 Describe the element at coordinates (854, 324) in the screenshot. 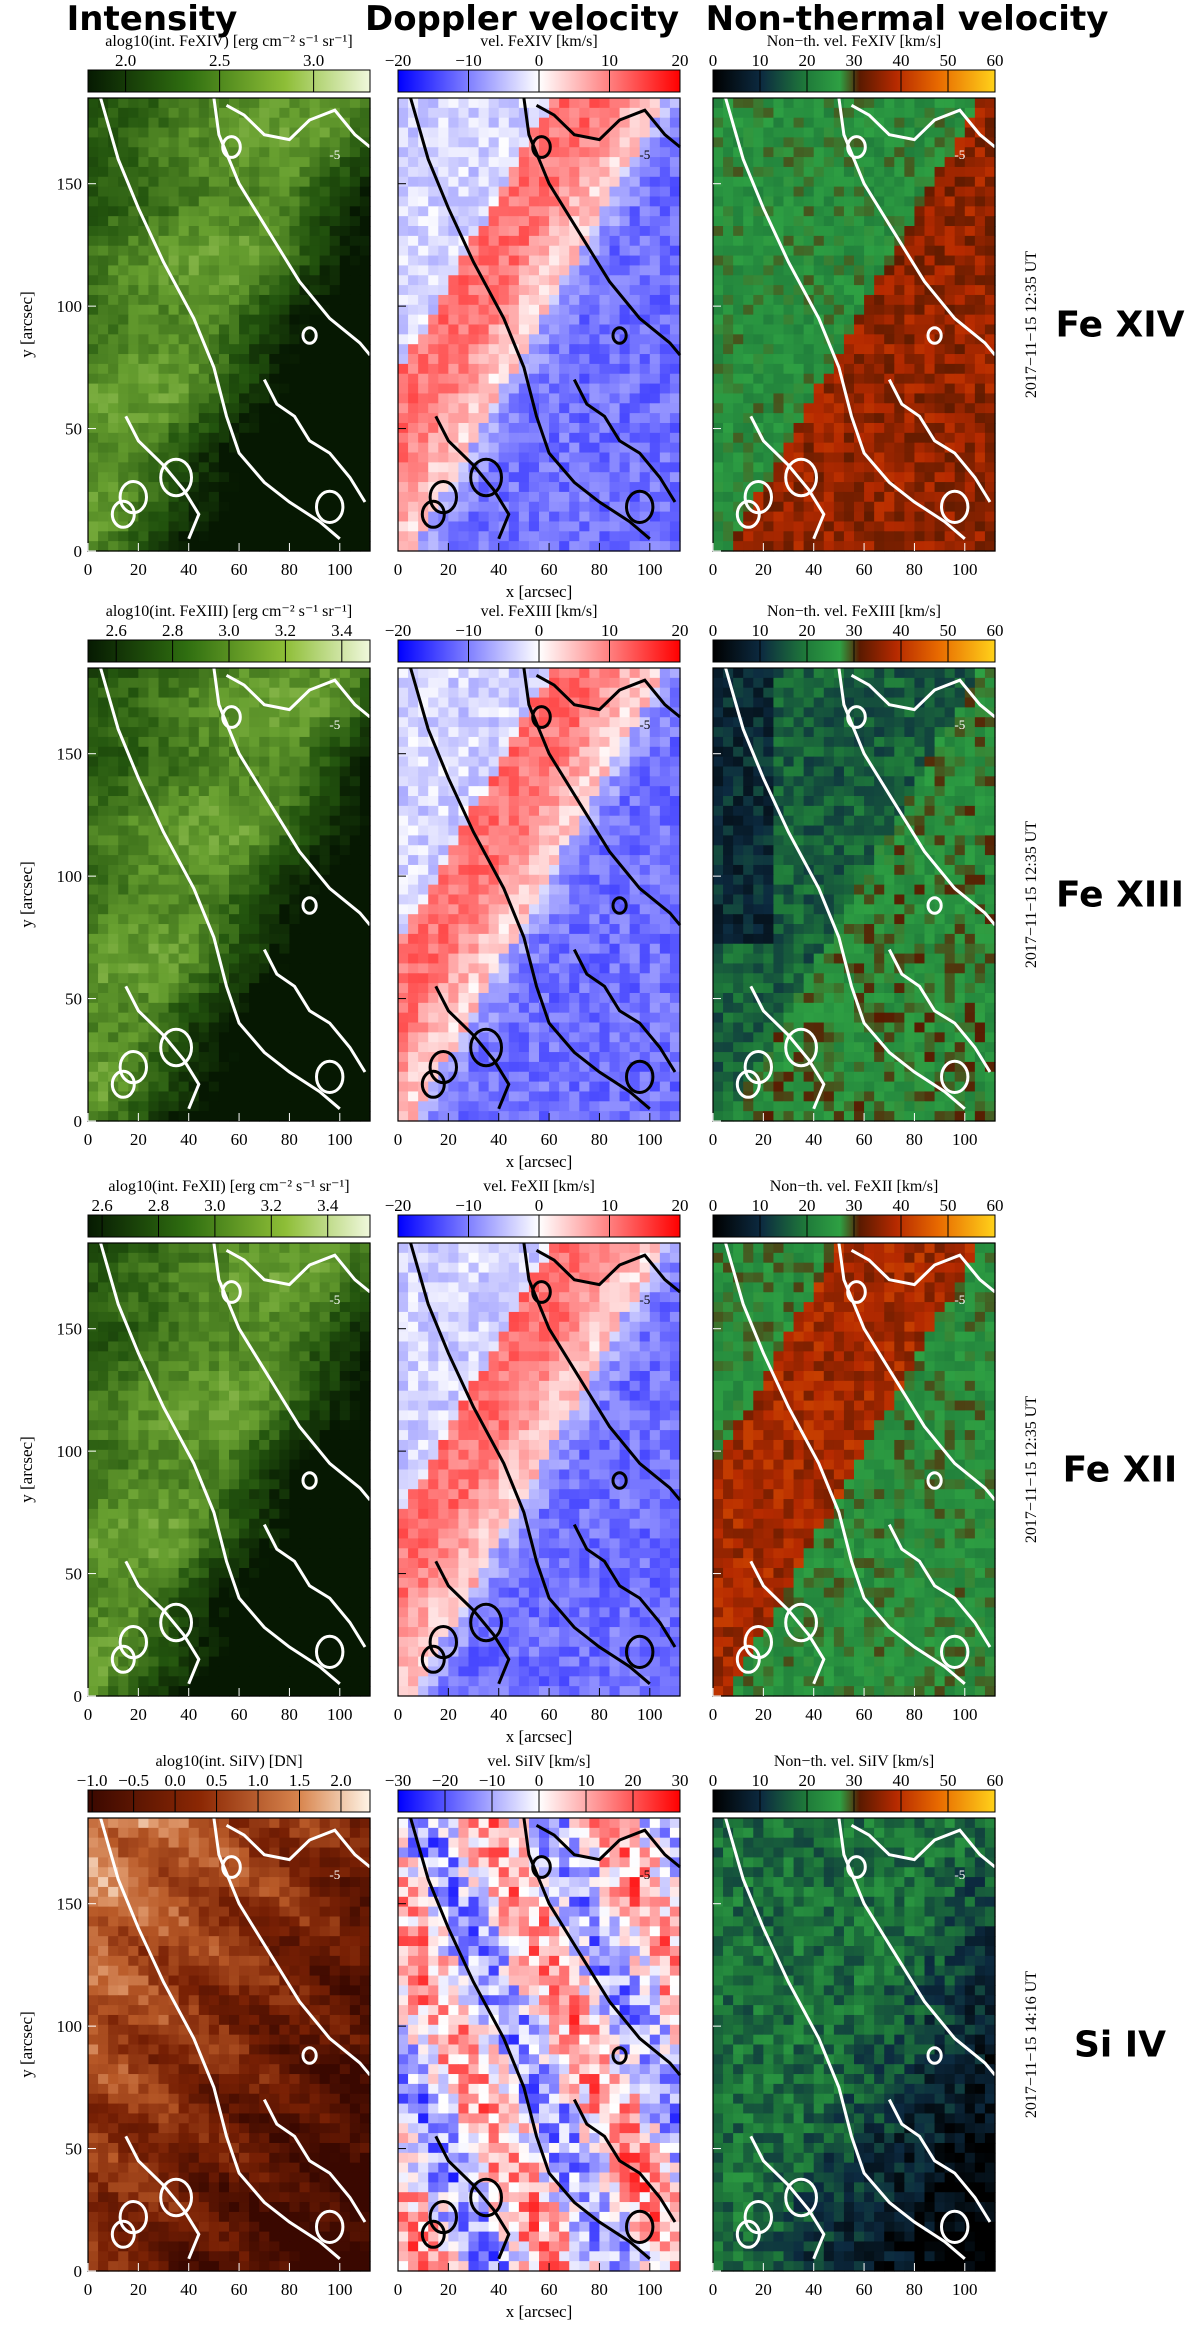

I see `plot-frame` at that location.